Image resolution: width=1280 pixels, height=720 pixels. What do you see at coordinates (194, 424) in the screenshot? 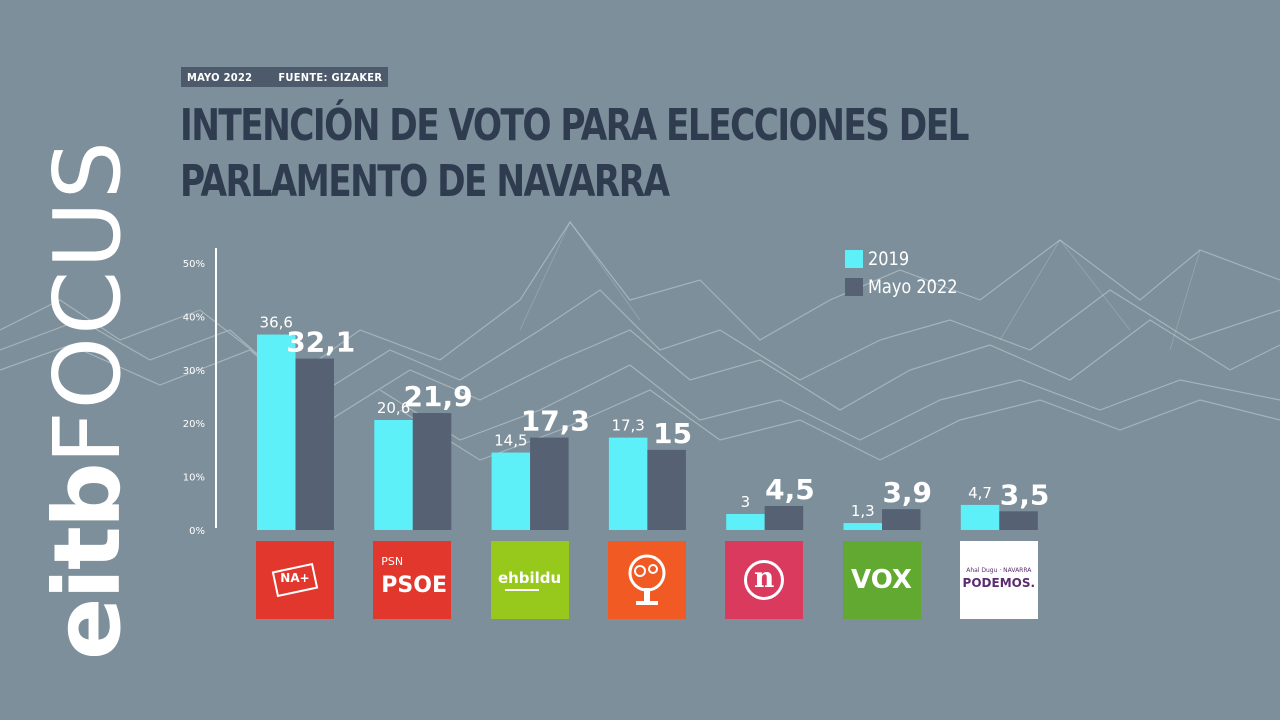
I see `y-tick-label: 20%` at bounding box center [194, 424].